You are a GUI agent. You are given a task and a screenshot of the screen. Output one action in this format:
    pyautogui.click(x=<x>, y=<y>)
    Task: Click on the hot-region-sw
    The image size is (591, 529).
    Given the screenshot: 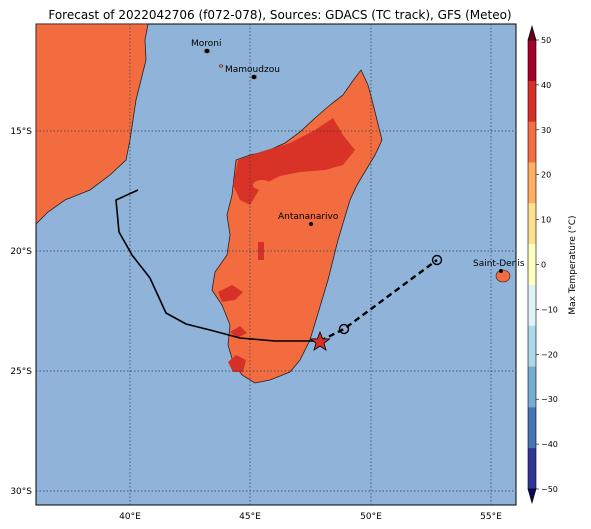 What is the action you would take?
    pyautogui.click(x=238, y=332)
    